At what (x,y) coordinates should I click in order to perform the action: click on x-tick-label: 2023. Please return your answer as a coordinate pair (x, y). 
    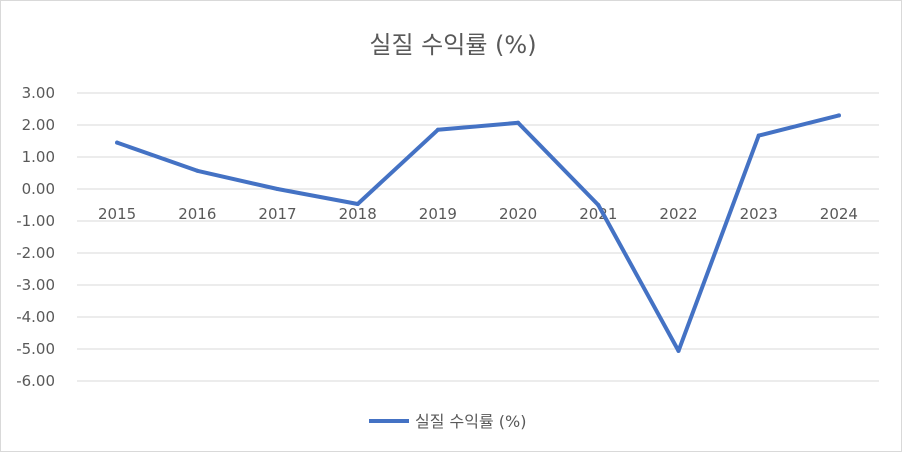
    Looking at the image, I should click on (759, 214).